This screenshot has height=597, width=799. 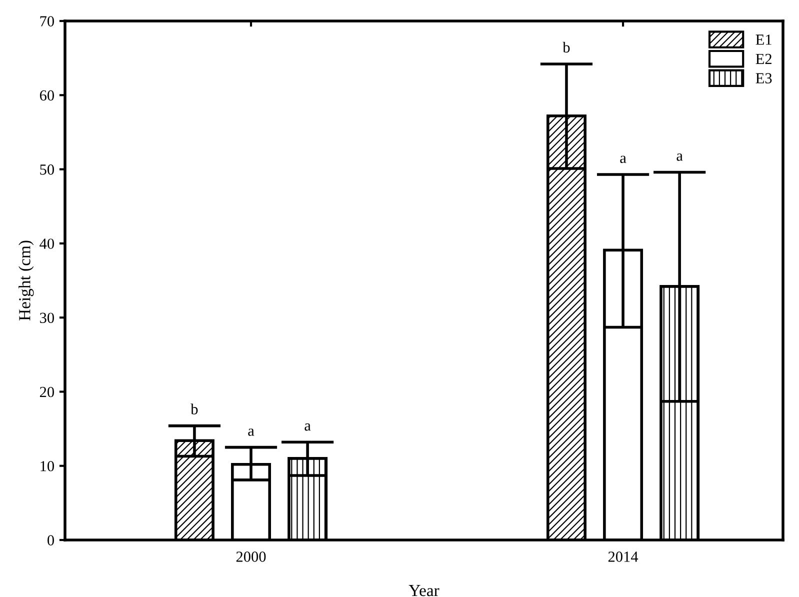 I want to click on y-axis-title: Height (cm), so click(x=26, y=280).